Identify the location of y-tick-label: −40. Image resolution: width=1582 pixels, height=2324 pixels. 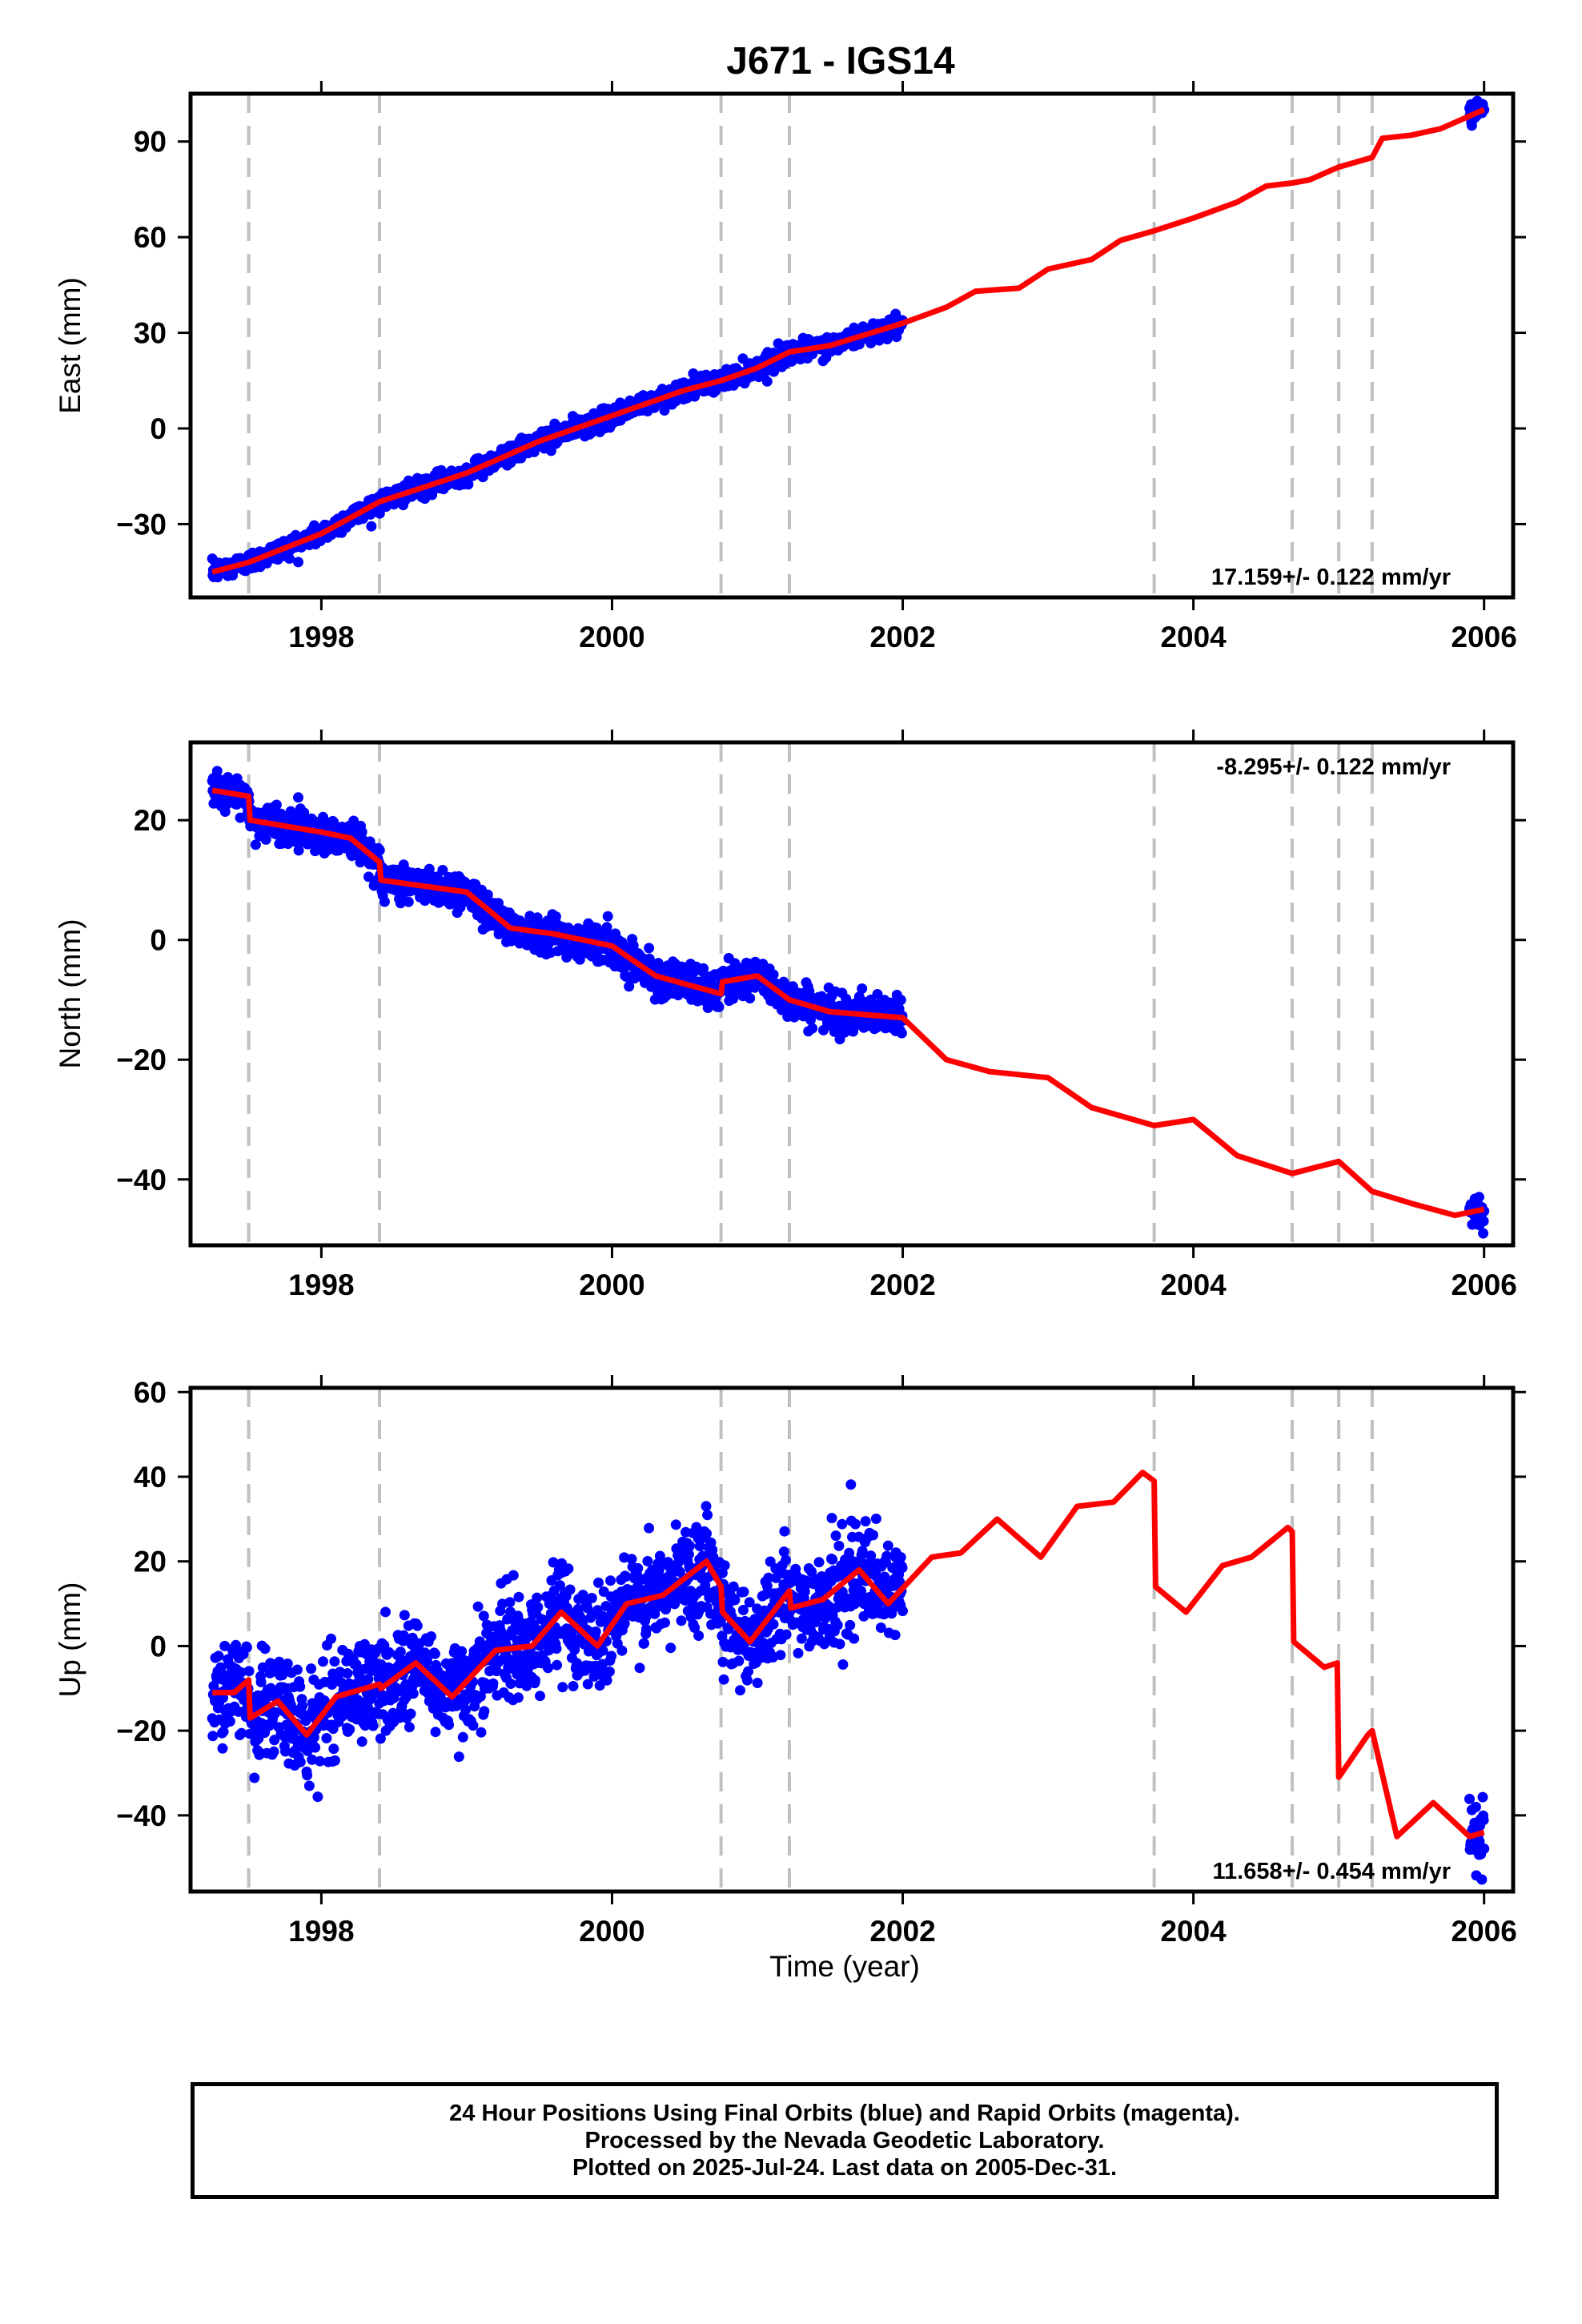
(141, 1180).